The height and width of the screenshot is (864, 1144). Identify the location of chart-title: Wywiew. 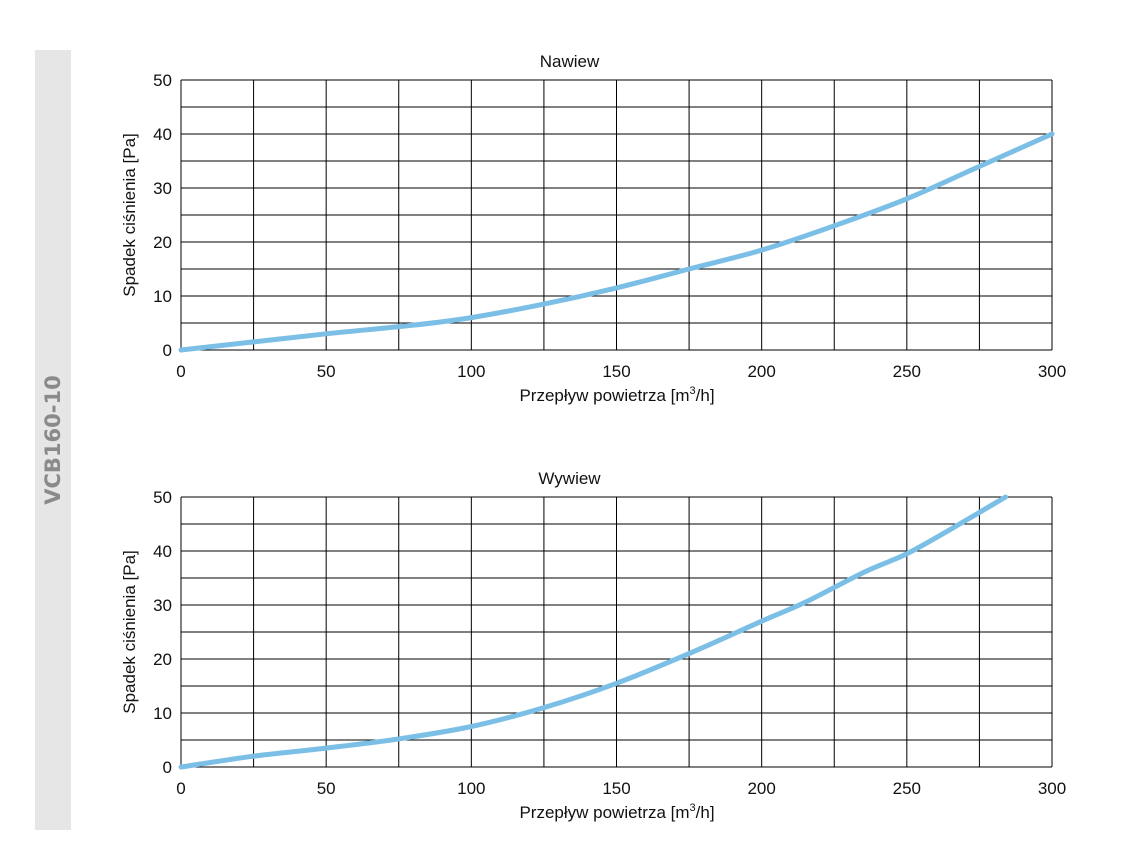
(569, 478).